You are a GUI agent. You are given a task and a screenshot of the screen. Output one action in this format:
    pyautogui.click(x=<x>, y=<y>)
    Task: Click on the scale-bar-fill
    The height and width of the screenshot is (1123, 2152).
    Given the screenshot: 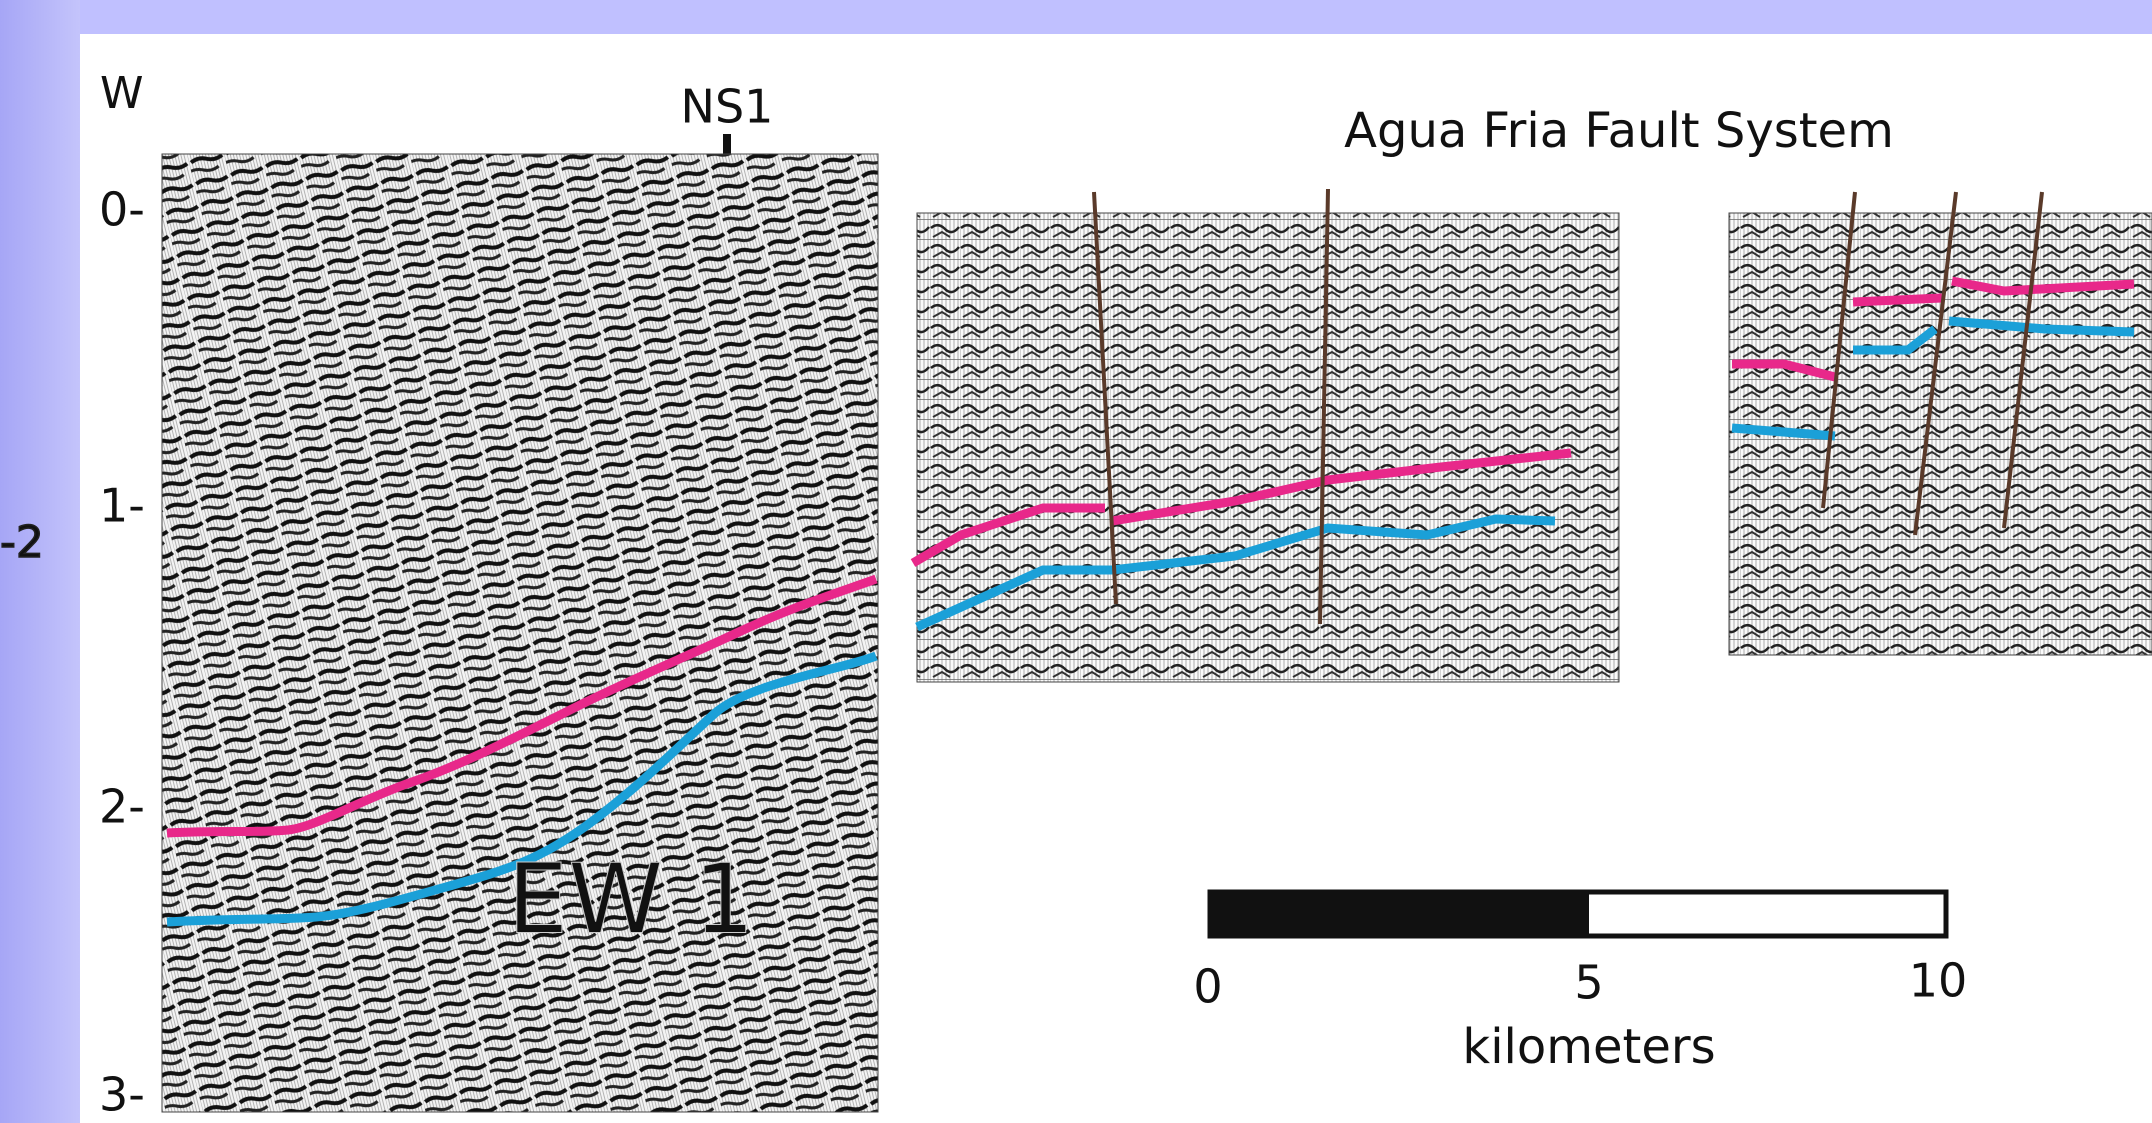 What is the action you would take?
    pyautogui.click(x=1399, y=914)
    